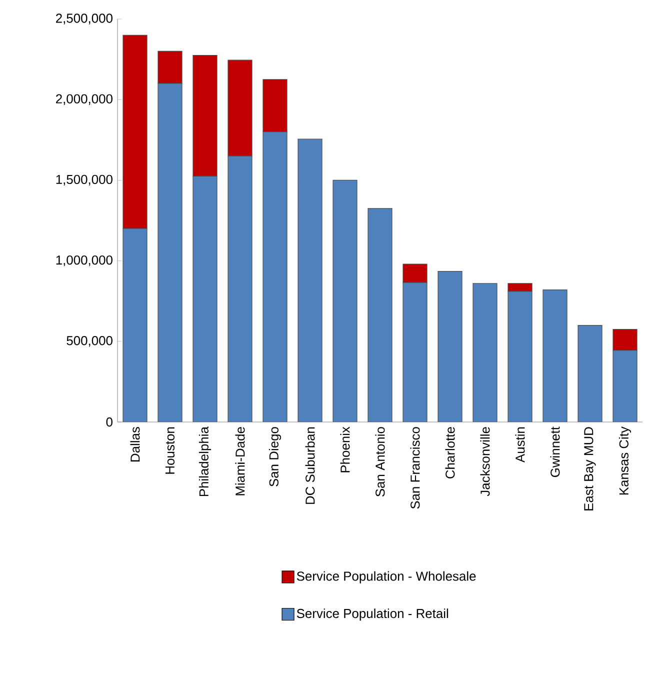  What do you see at coordinates (386, 577) in the screenshot?
I see `legend-label: Service Population - Wholesale` at bounding box center [386, 577].